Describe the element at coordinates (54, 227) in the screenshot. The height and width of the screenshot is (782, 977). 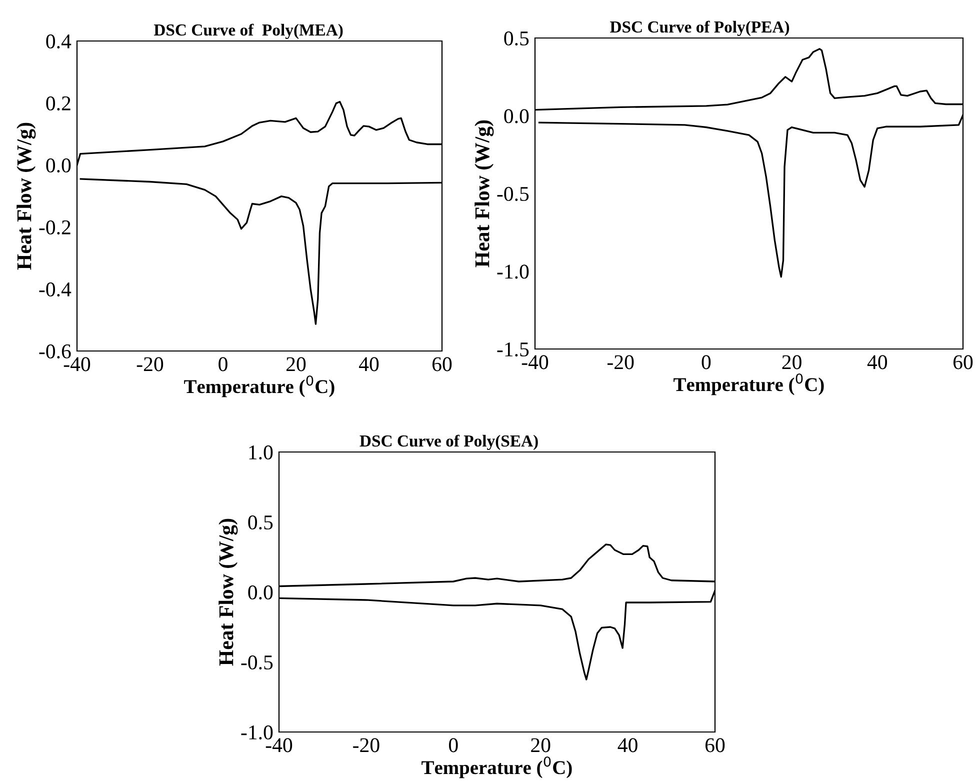
I see `y-tick-label: -0.2` at that location.